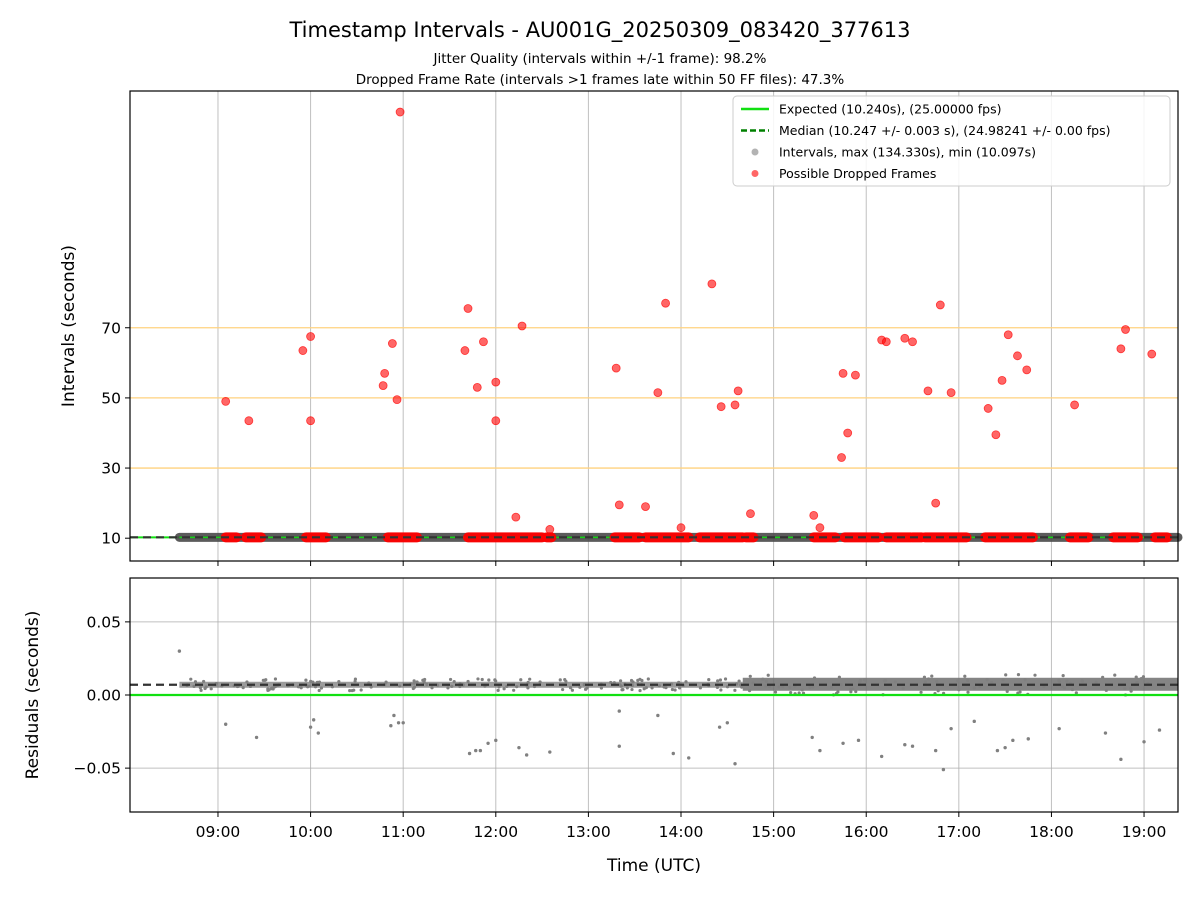 This screenshot has width=1200, height=904. What do you see at coordinates (115, 433) in the screenshot?
I see `intervals-y-ticks: 10 30 50 70` at bounding box center [115, 433].